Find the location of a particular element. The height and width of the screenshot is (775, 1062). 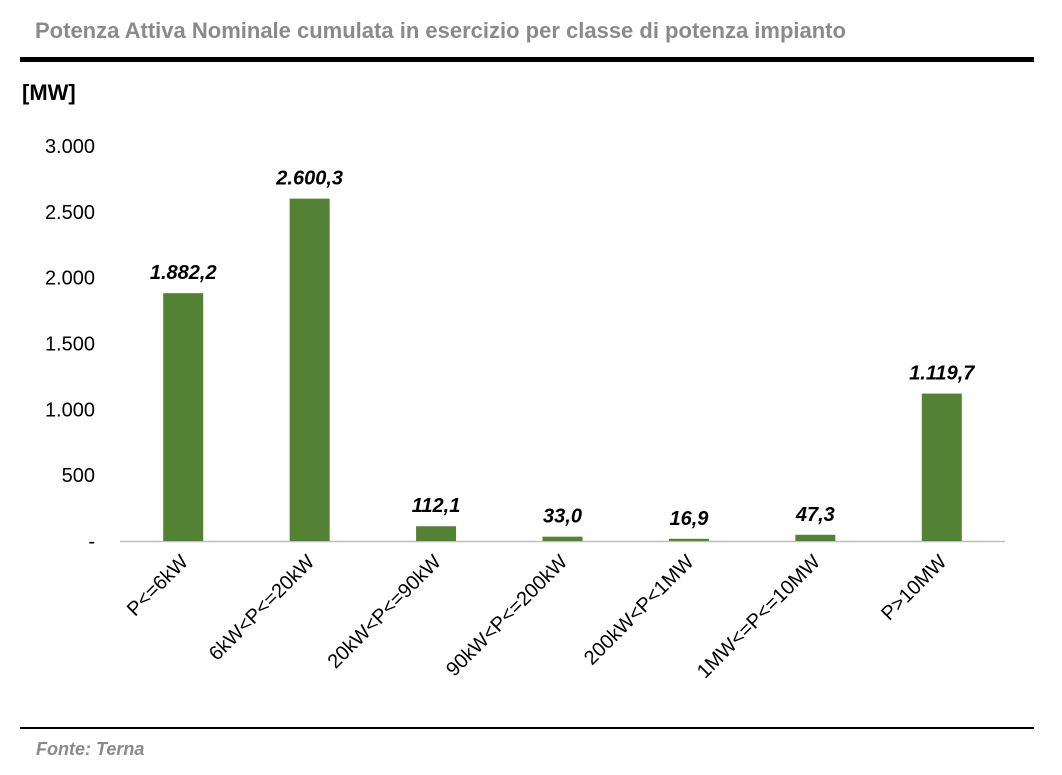

footer-divider is located at coordinates (527, 728).